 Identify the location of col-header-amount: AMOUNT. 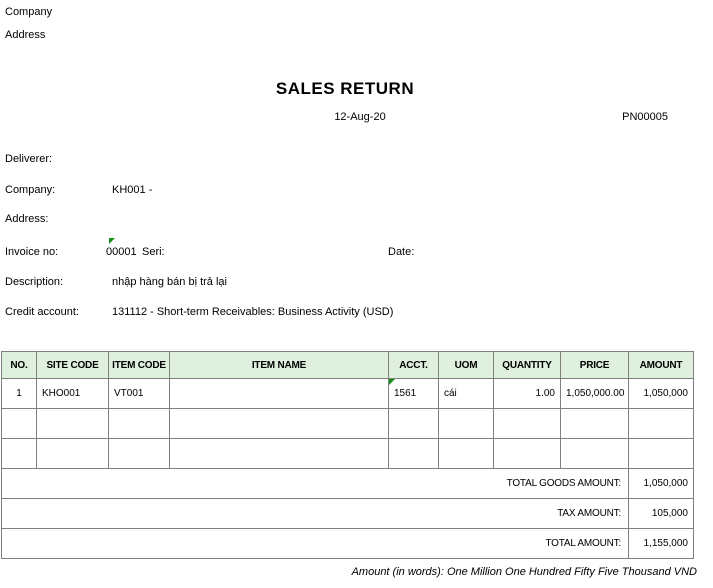
(661, 365).